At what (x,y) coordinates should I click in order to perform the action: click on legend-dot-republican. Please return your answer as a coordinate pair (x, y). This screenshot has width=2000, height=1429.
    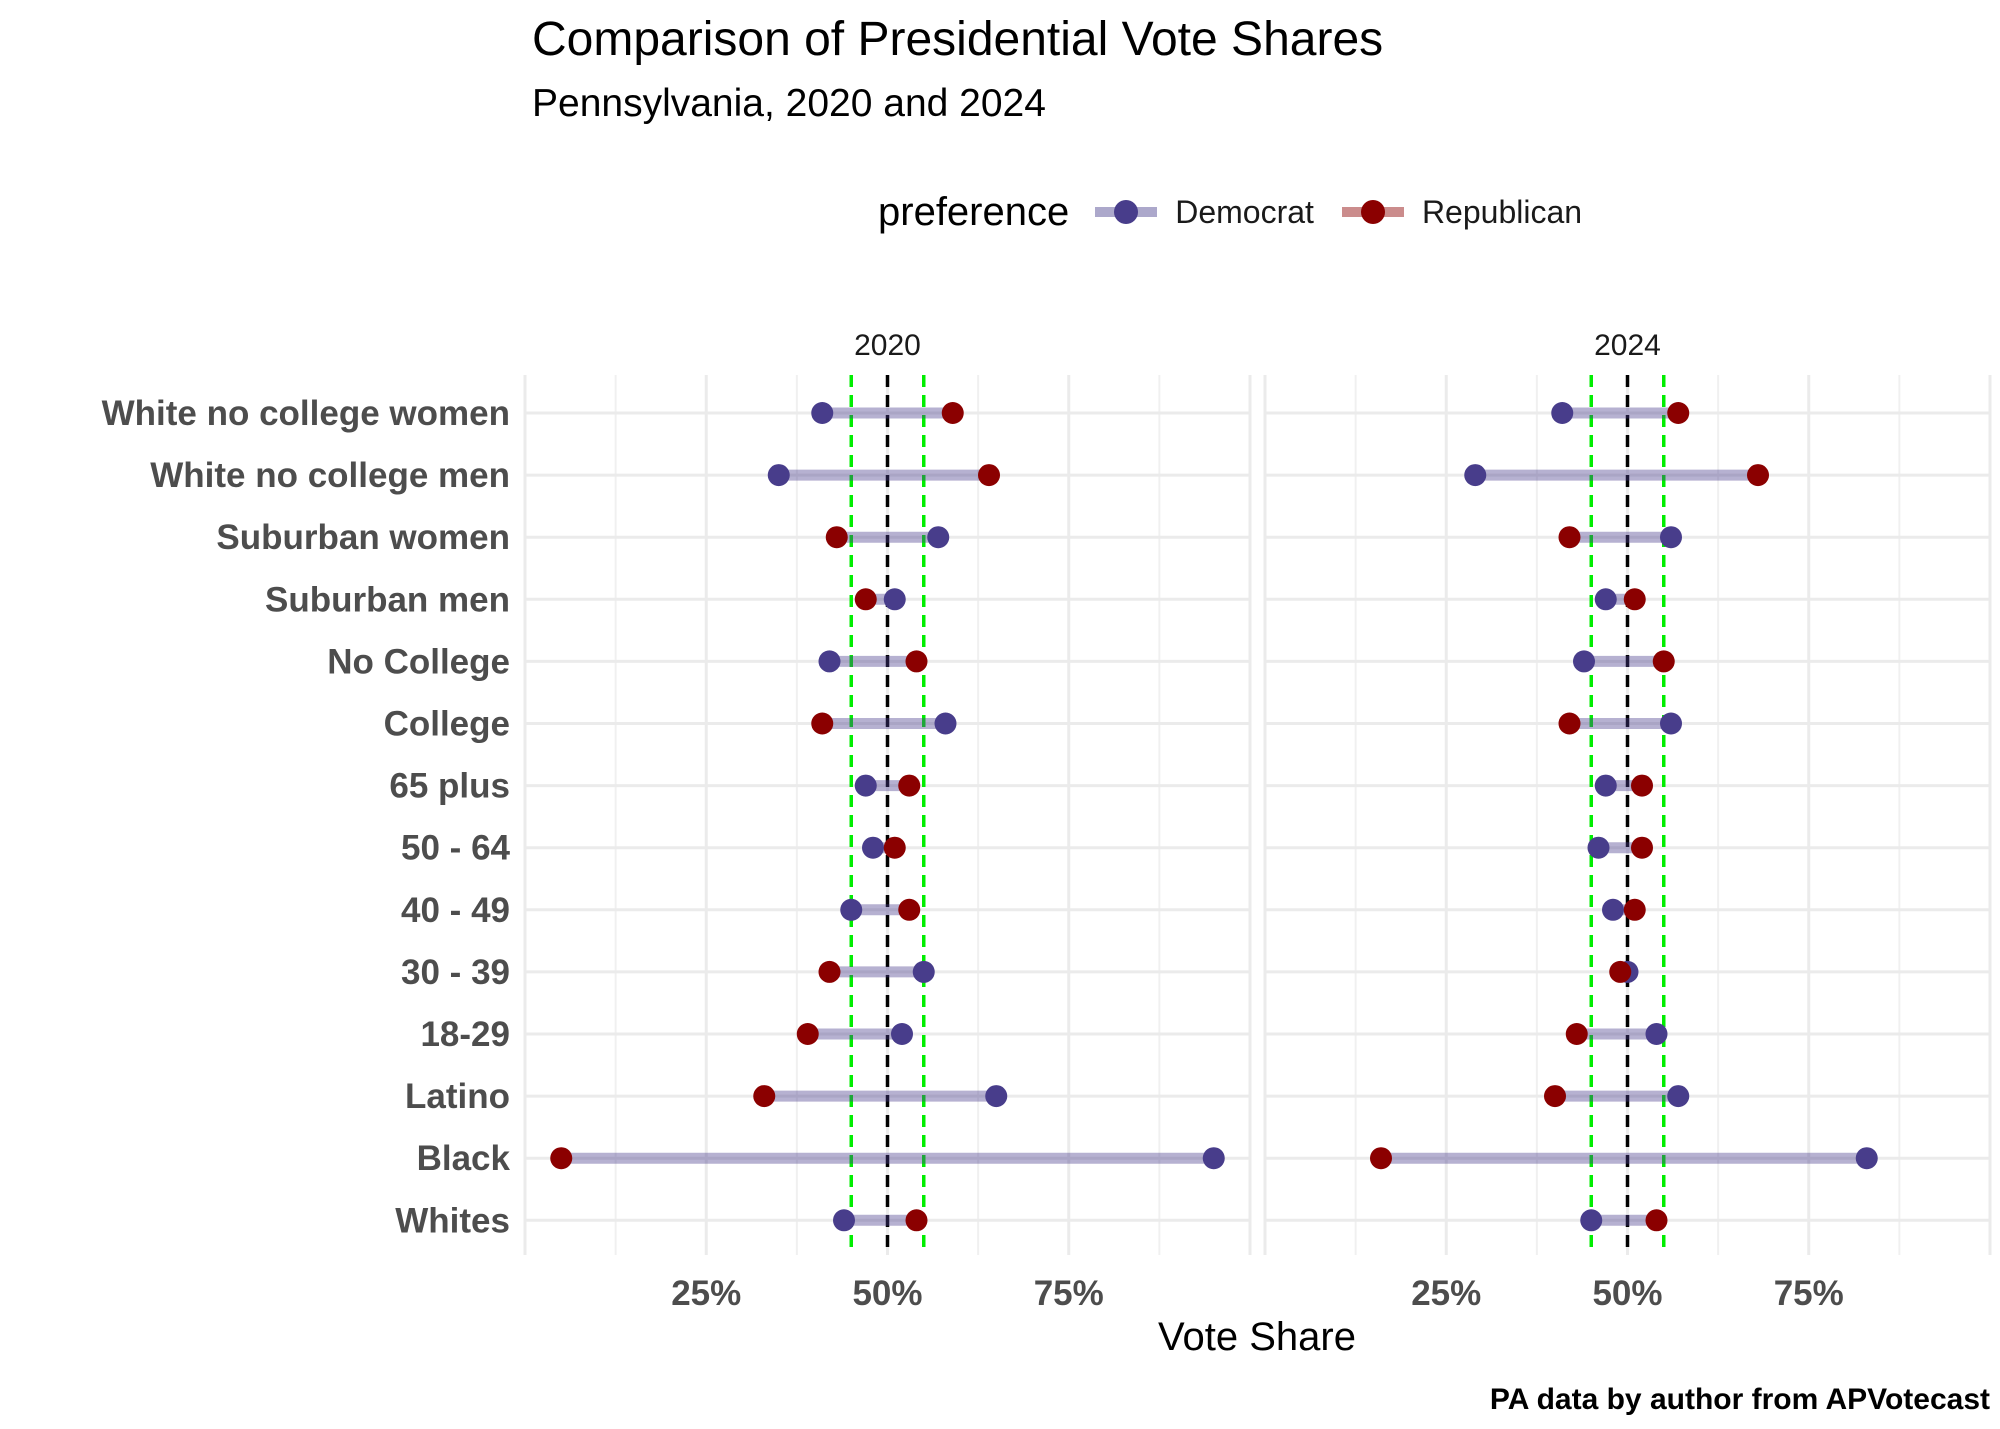
    Looking at the image, I should click on (1372, 212).